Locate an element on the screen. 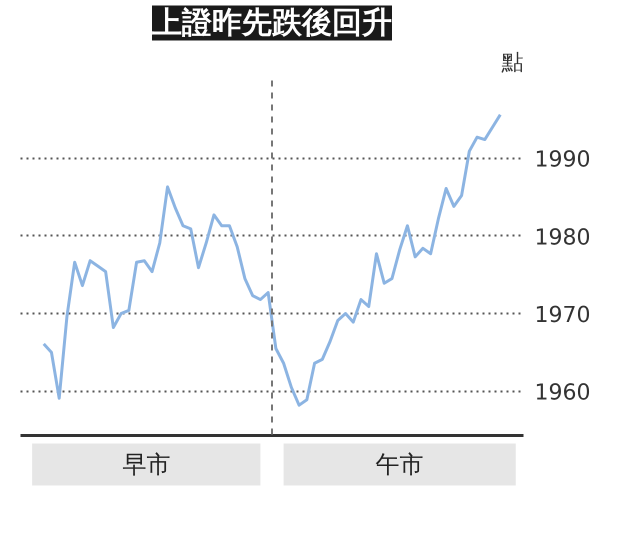 This screenshot has height=540, width=619. y-axis-title: 點 is located at coordinates (512, 63).